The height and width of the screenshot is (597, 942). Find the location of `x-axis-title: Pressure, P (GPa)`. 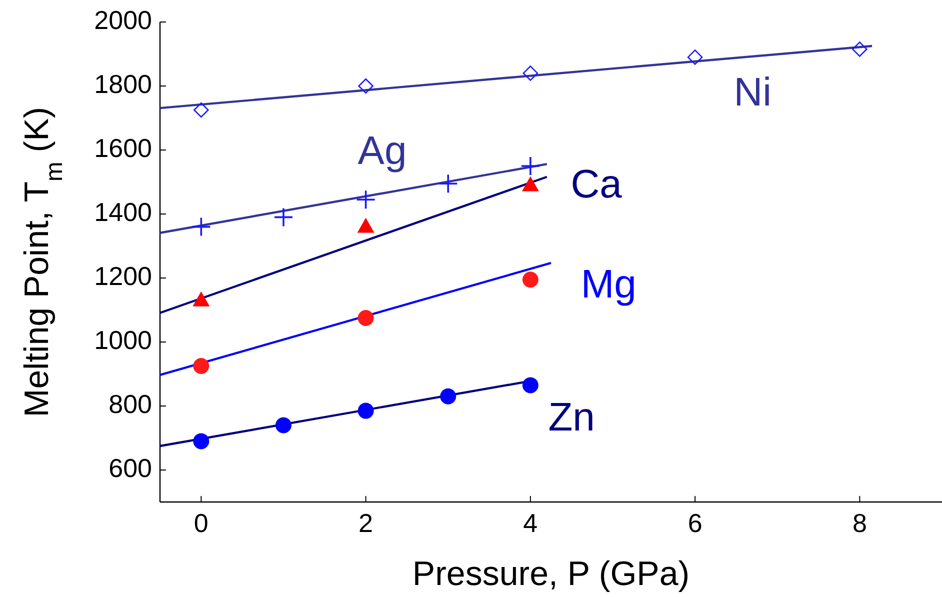

x-axis-title: Pressure, P (GPa) is located at coordinates (551, 574).